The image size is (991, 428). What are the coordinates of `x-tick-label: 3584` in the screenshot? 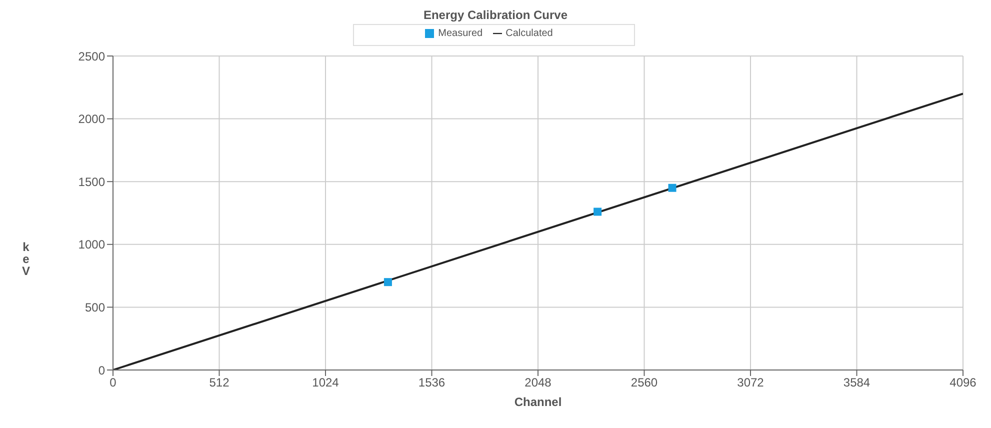 It's located at (856, 383).